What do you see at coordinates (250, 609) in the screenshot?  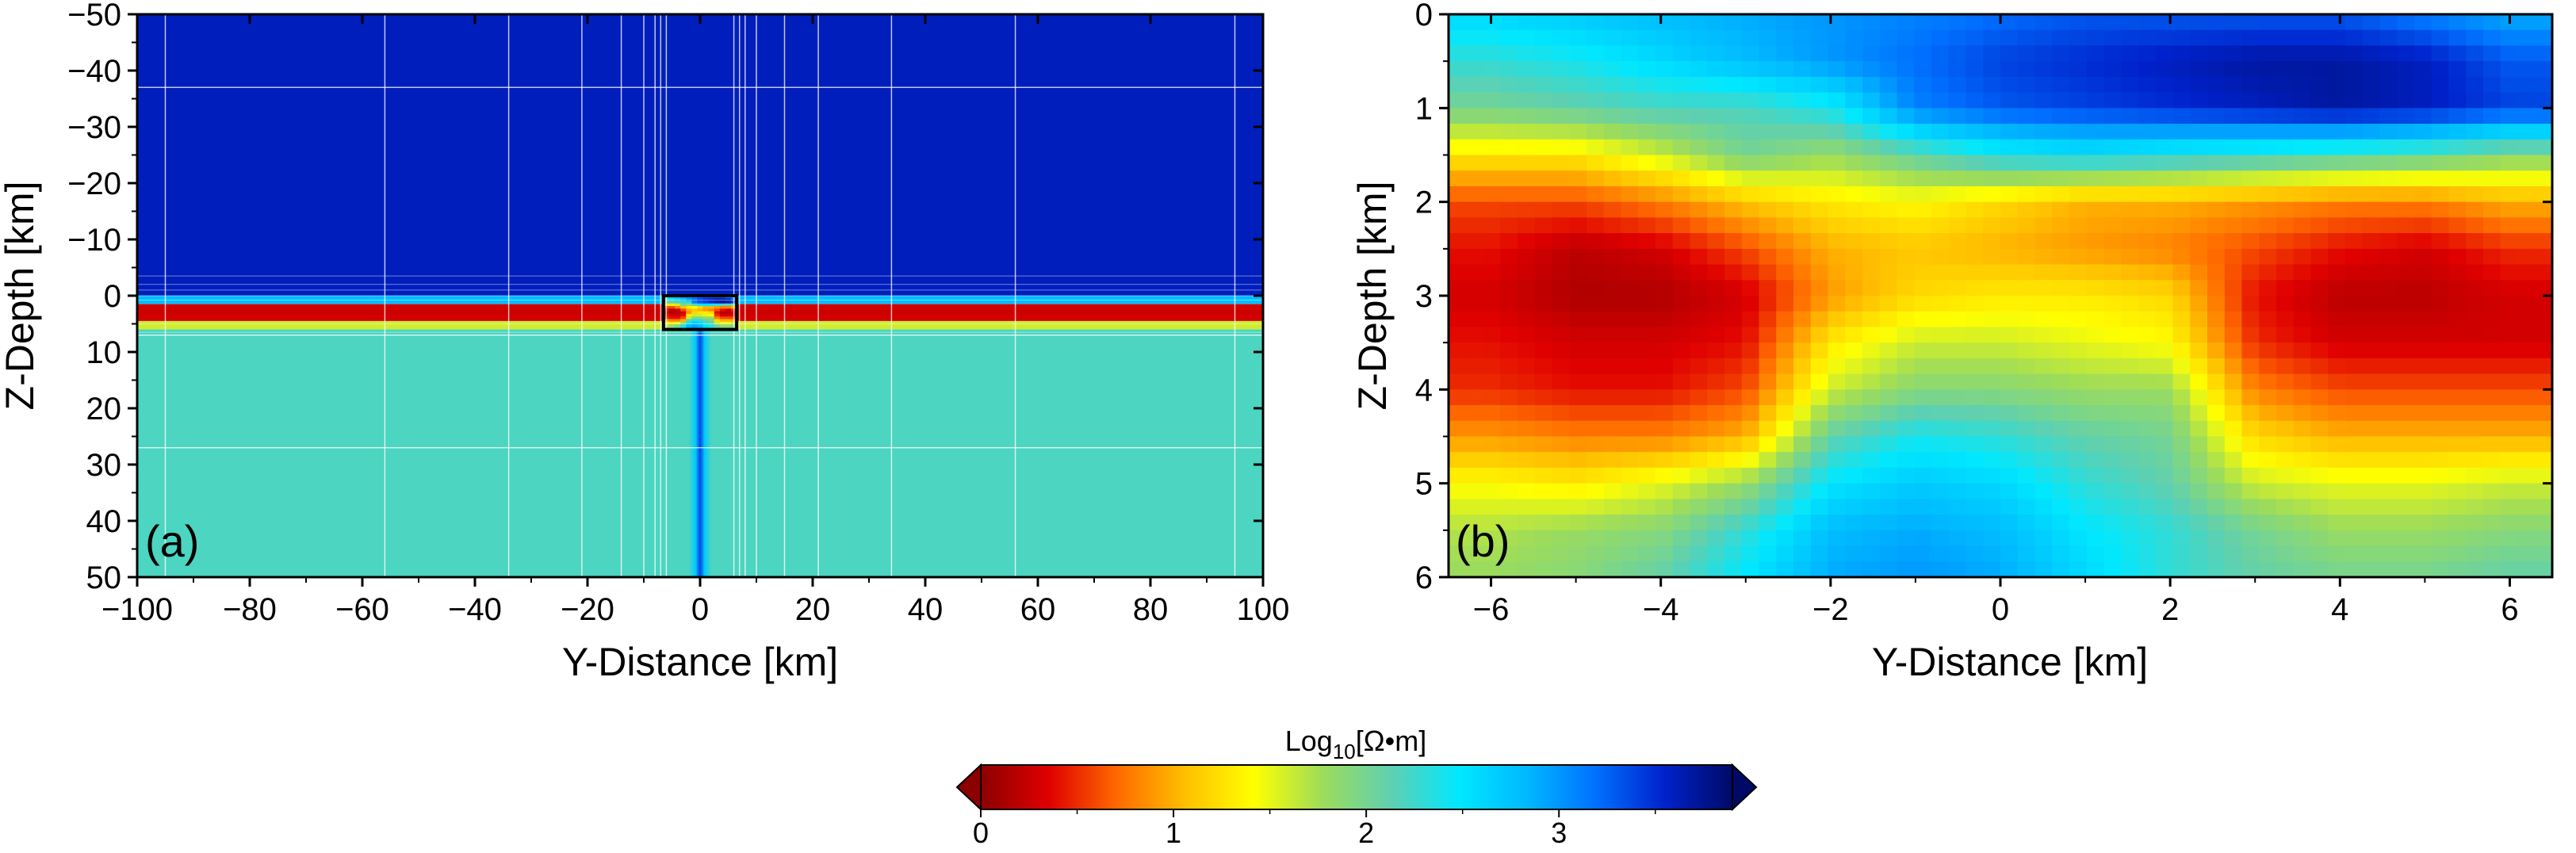 I see `panel-a-x-tick-label: −80` at bounding box center [250, 609].